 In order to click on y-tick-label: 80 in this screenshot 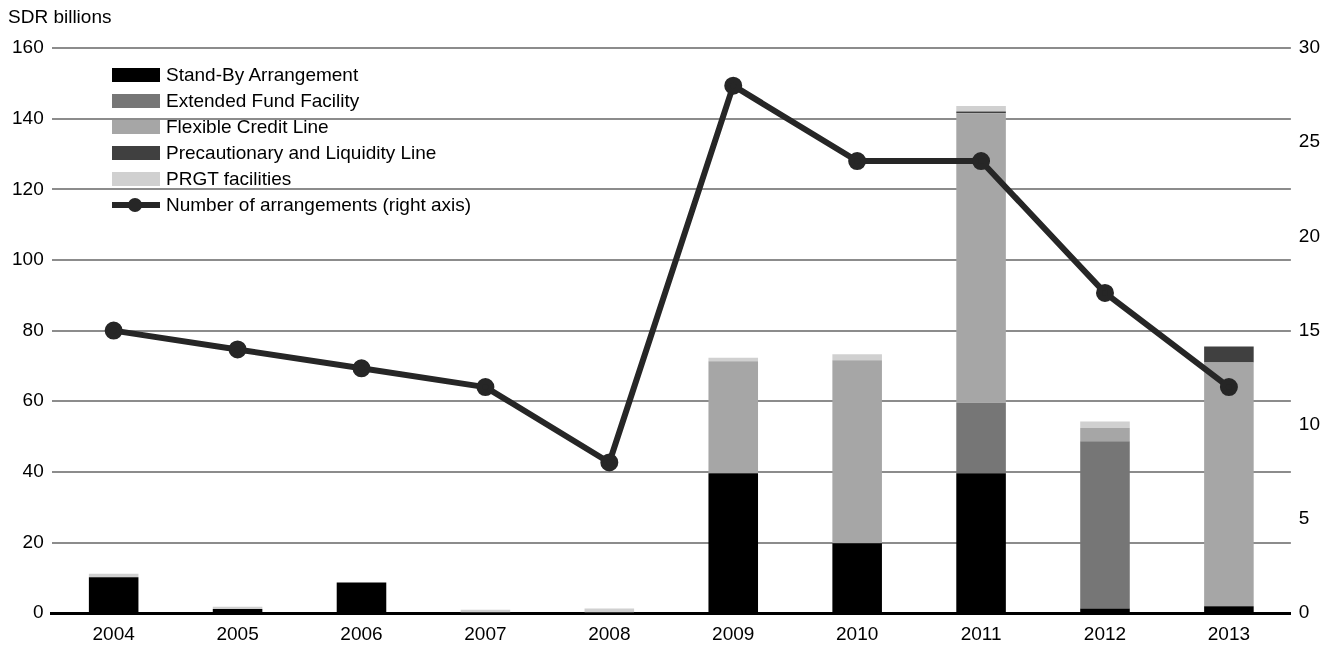, I will do `click(33, 329)`.